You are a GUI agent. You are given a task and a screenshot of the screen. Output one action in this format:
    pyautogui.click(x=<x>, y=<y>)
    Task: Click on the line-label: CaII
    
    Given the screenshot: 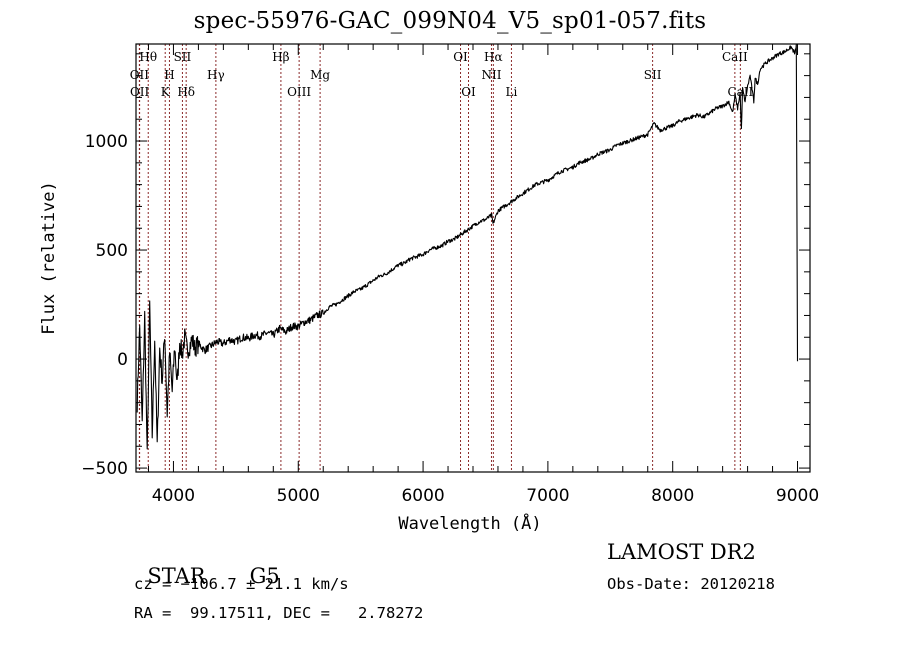 What is the action you would take?
    pyautogui.click(x=735, y=57)
    